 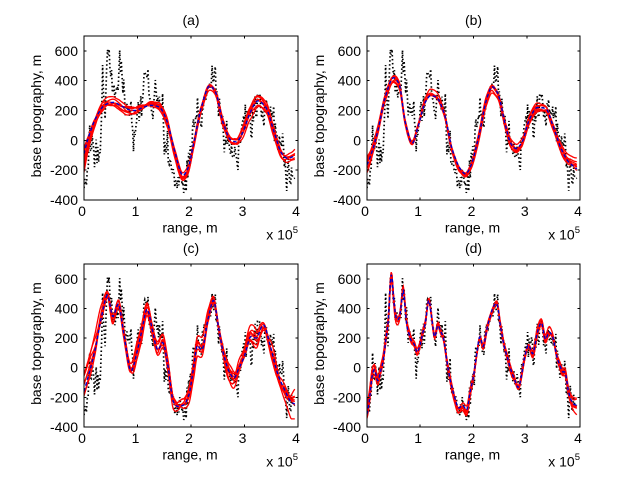 I want to click on svg-text: (c), so click(x=191, y=248).